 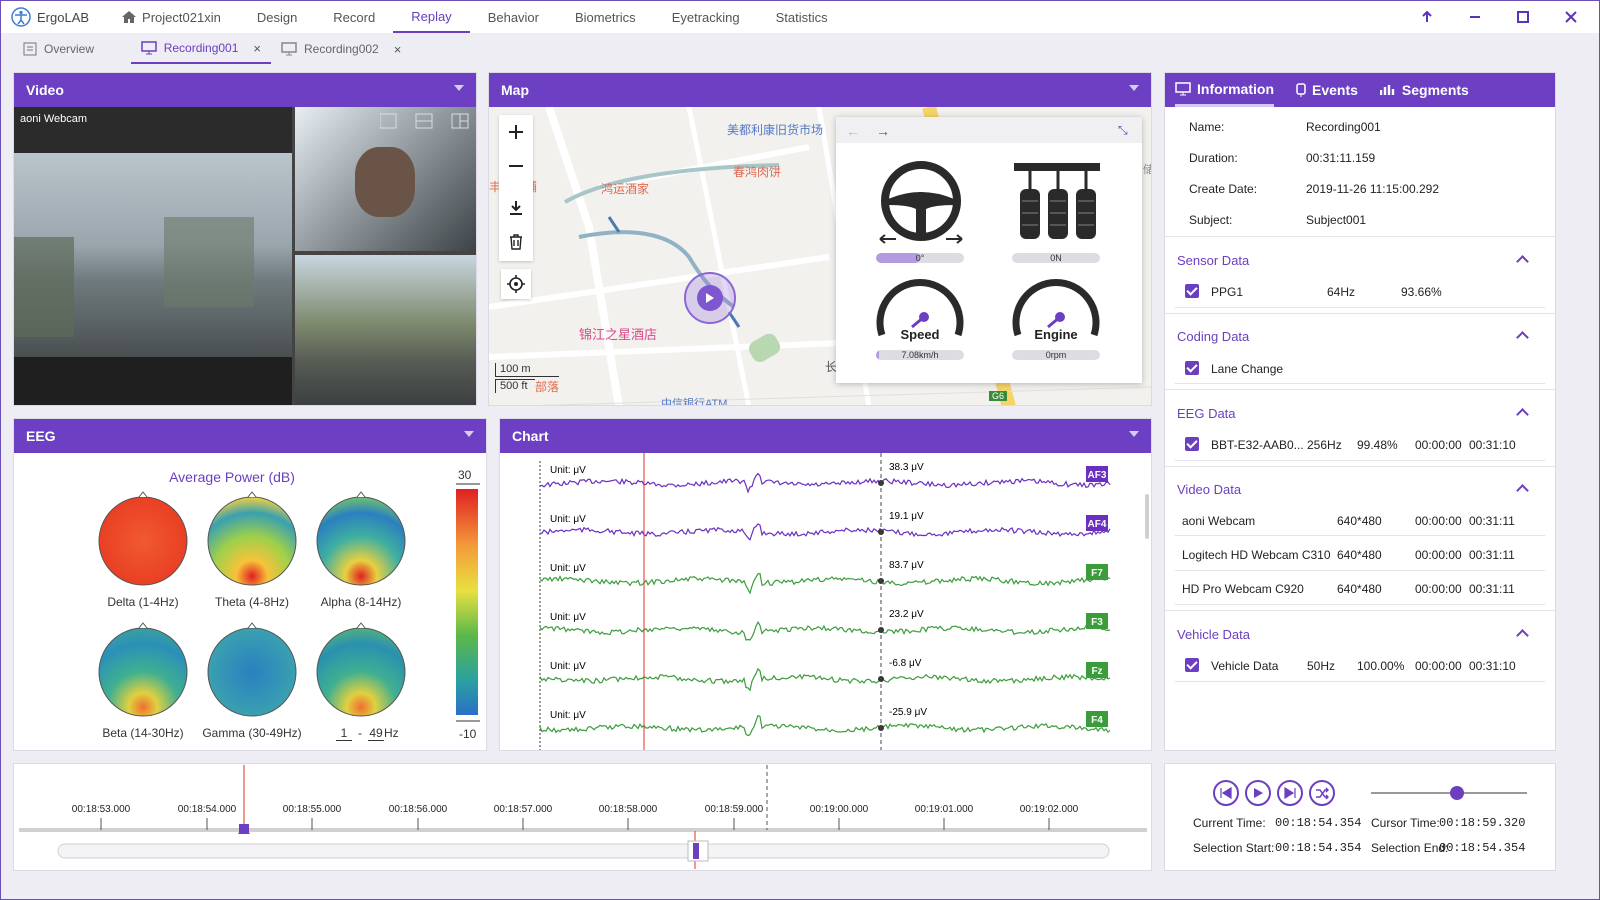 I want to click on next-arrow-icon: →, so click(x=883, y=131).